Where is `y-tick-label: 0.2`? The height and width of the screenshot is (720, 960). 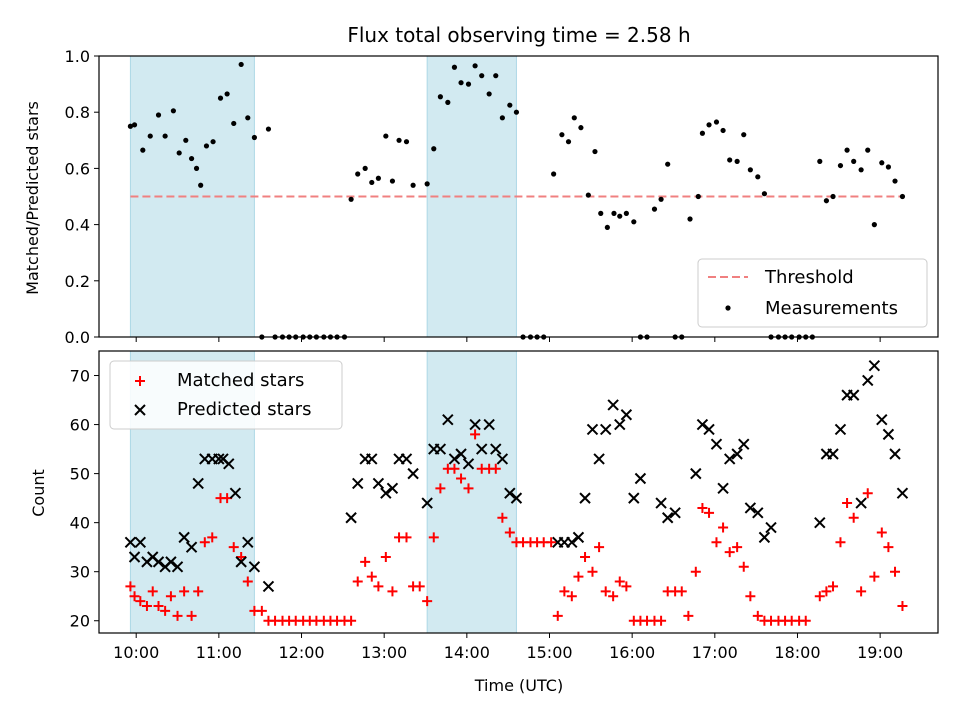
y-tick-label: 0.2 is located at coordinates (77, 281).